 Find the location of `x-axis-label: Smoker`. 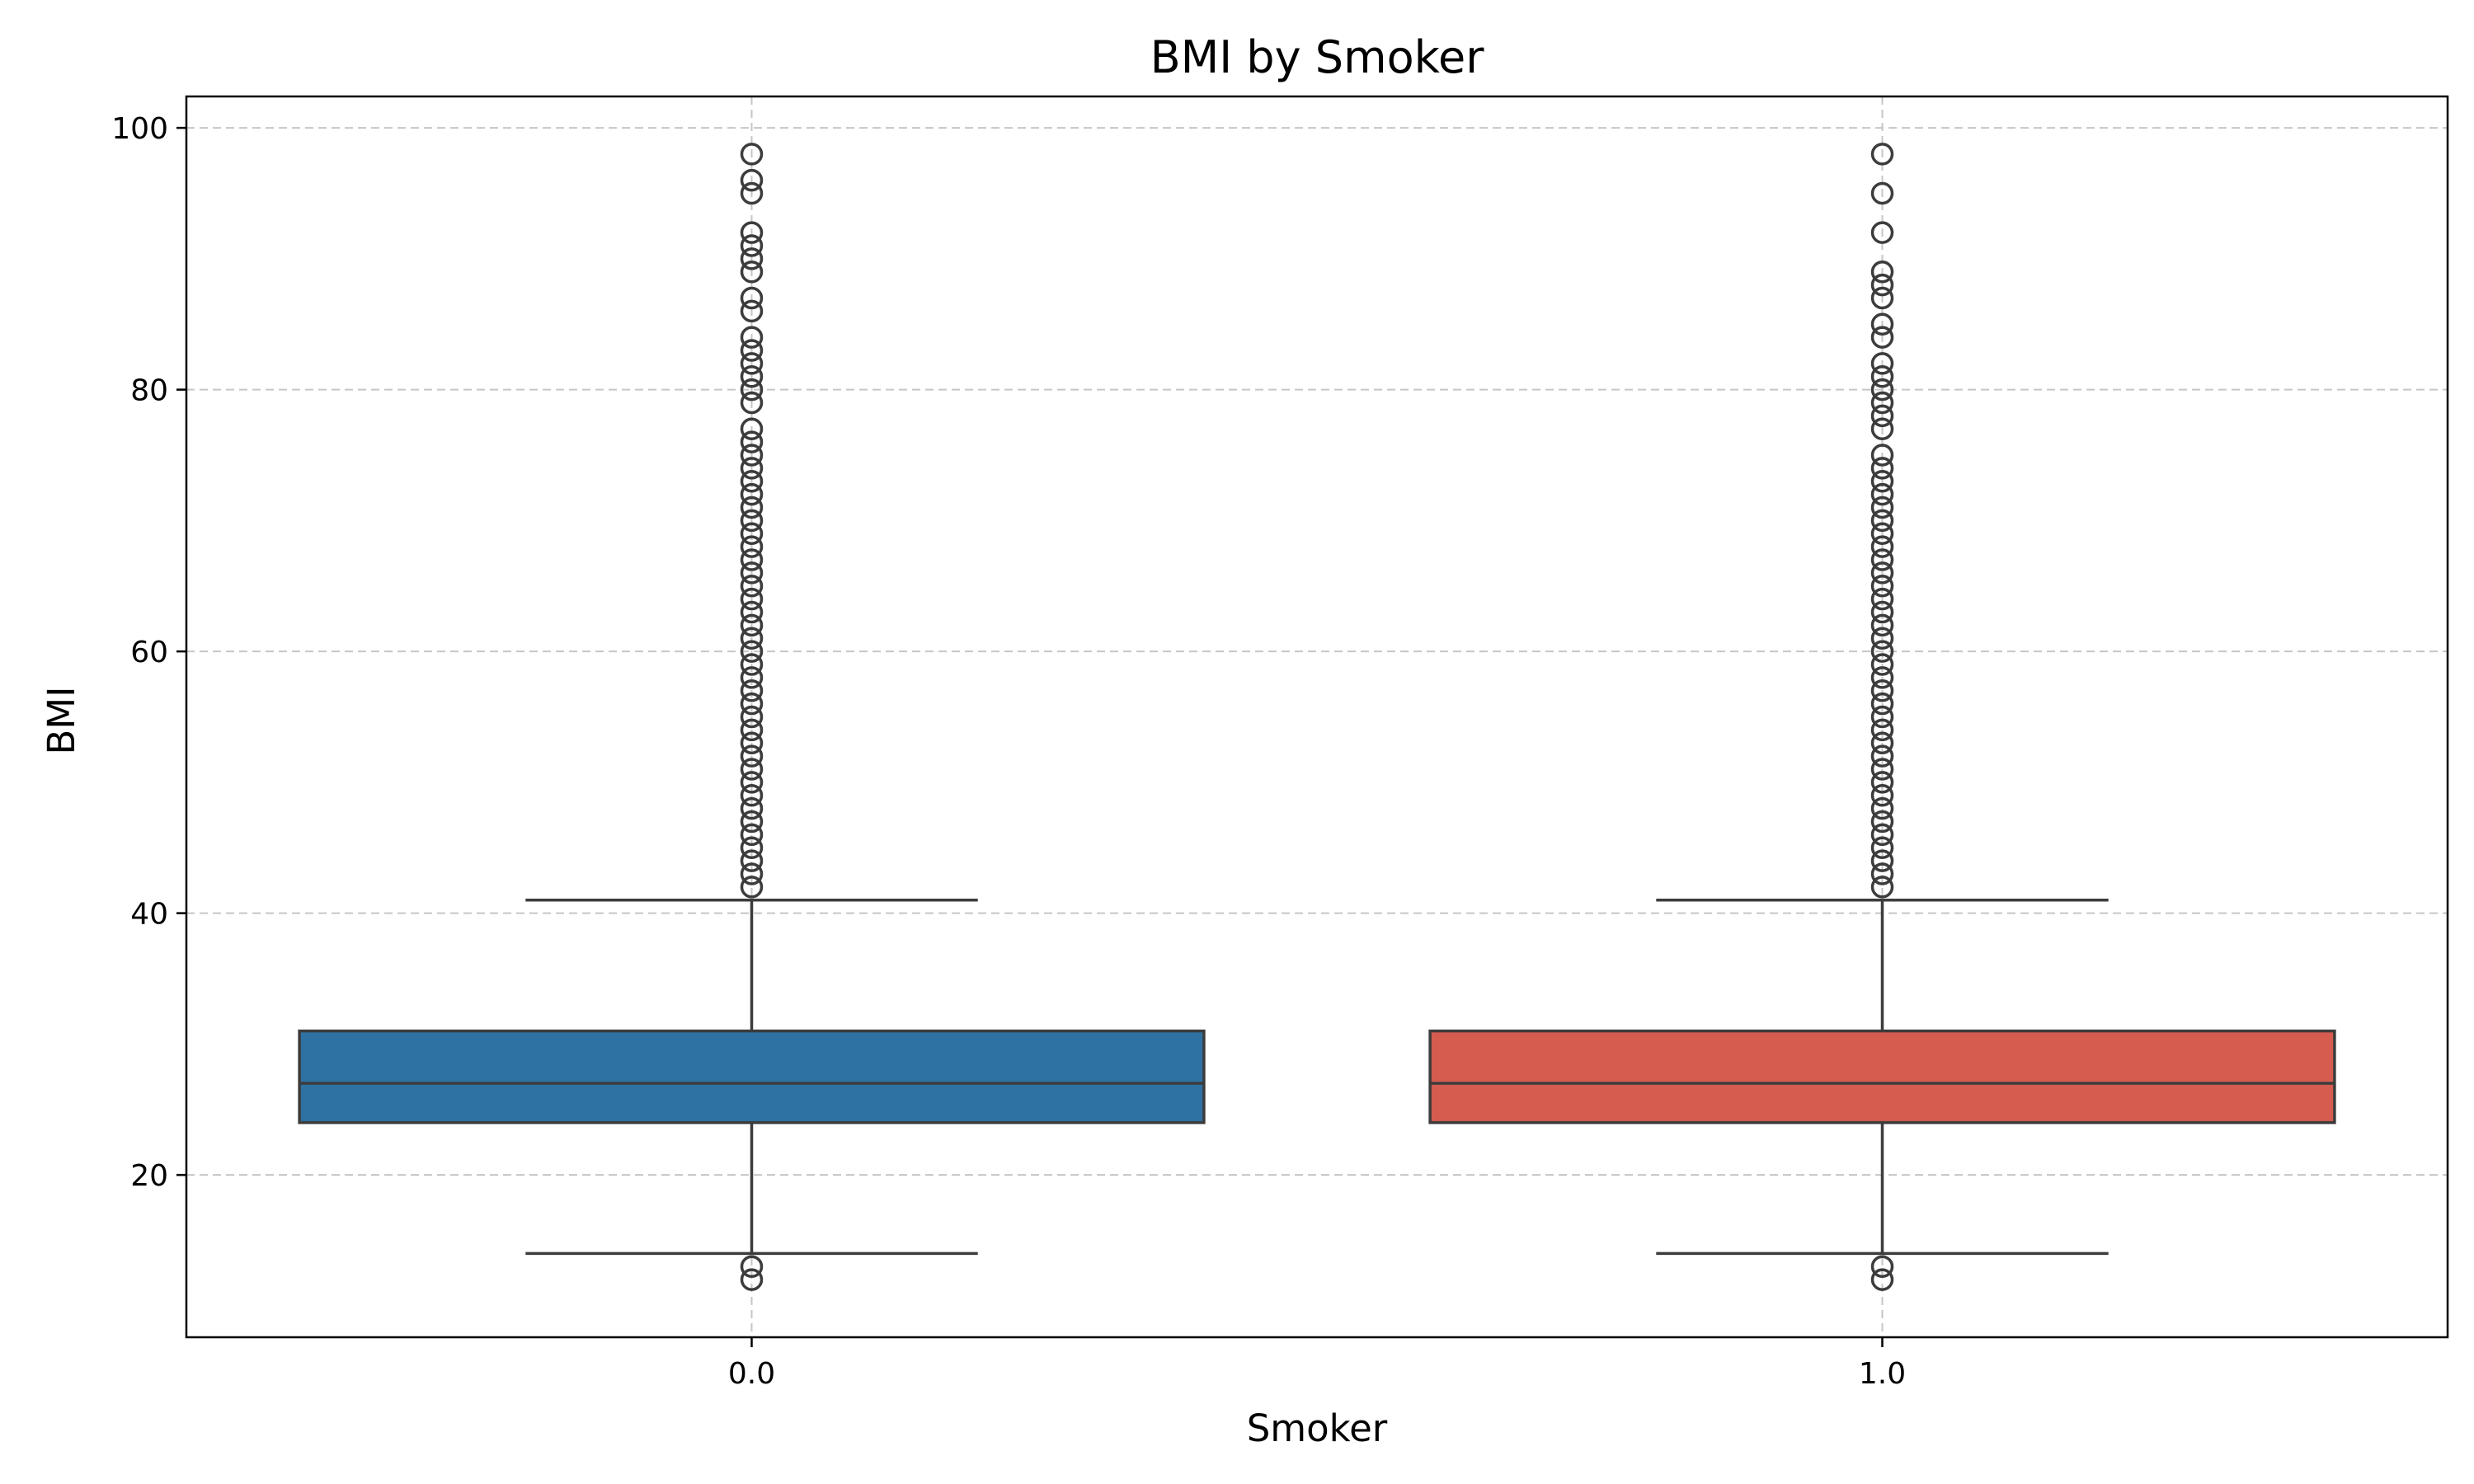

x-axis-label: Smoker is located at coordinates (1317, 1428).